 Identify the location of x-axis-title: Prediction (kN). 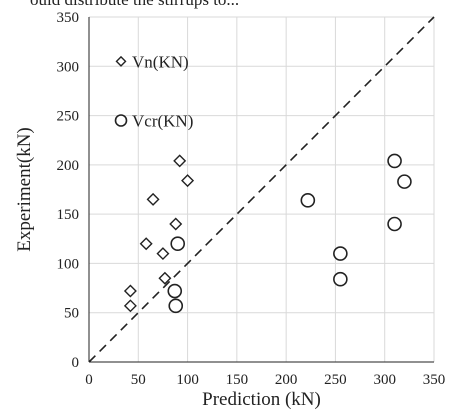
(261, 399).